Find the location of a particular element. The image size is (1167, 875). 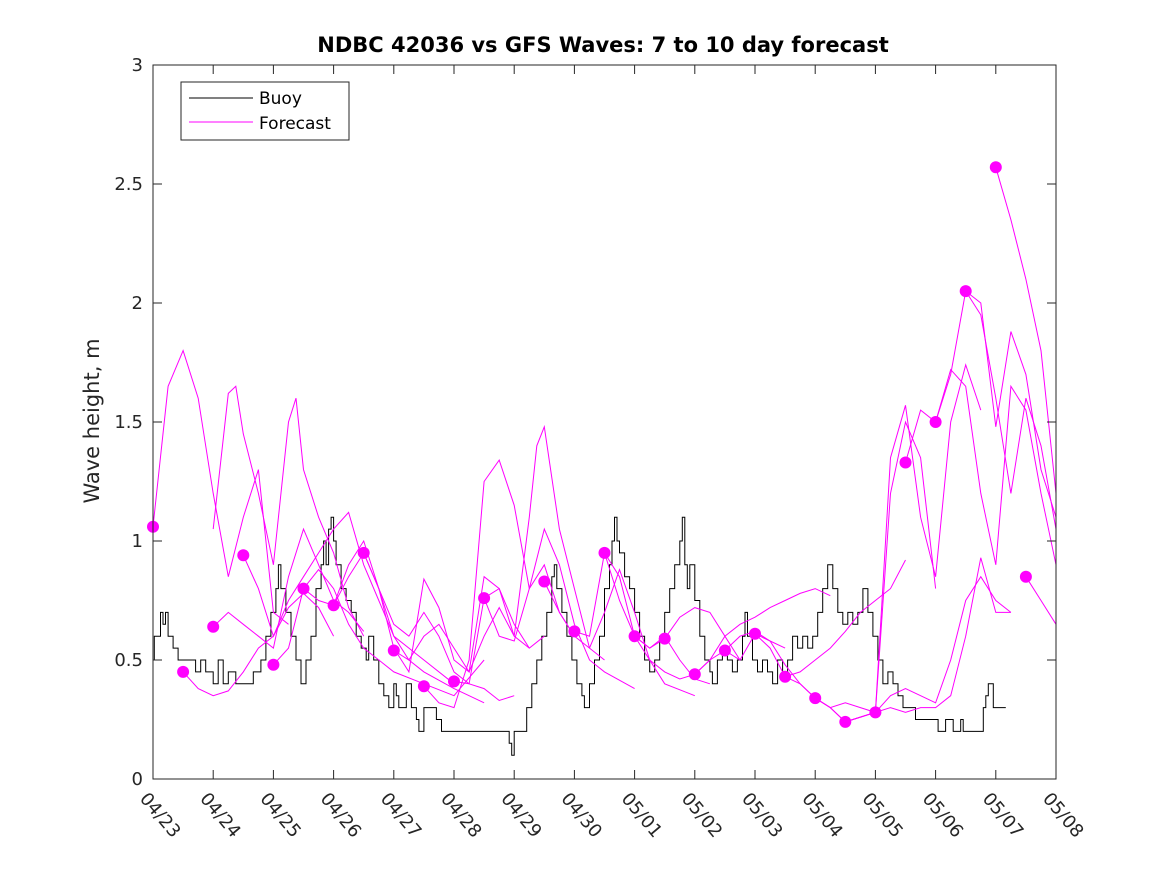

y-tick-label: 1.5 is located at coordinates (128, 422).